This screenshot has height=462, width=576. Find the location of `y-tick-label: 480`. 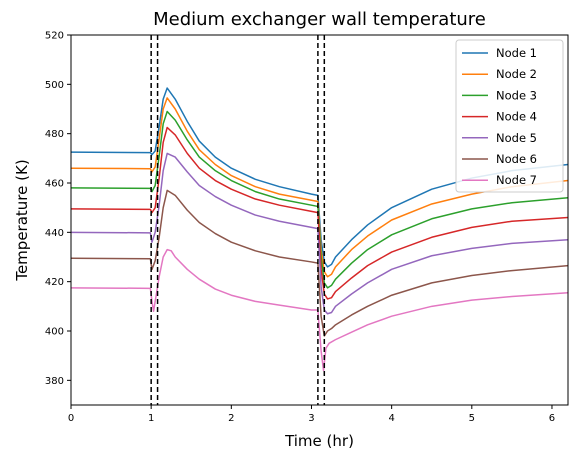

y-tick-label: 480 is located at coordinates (54, 134).